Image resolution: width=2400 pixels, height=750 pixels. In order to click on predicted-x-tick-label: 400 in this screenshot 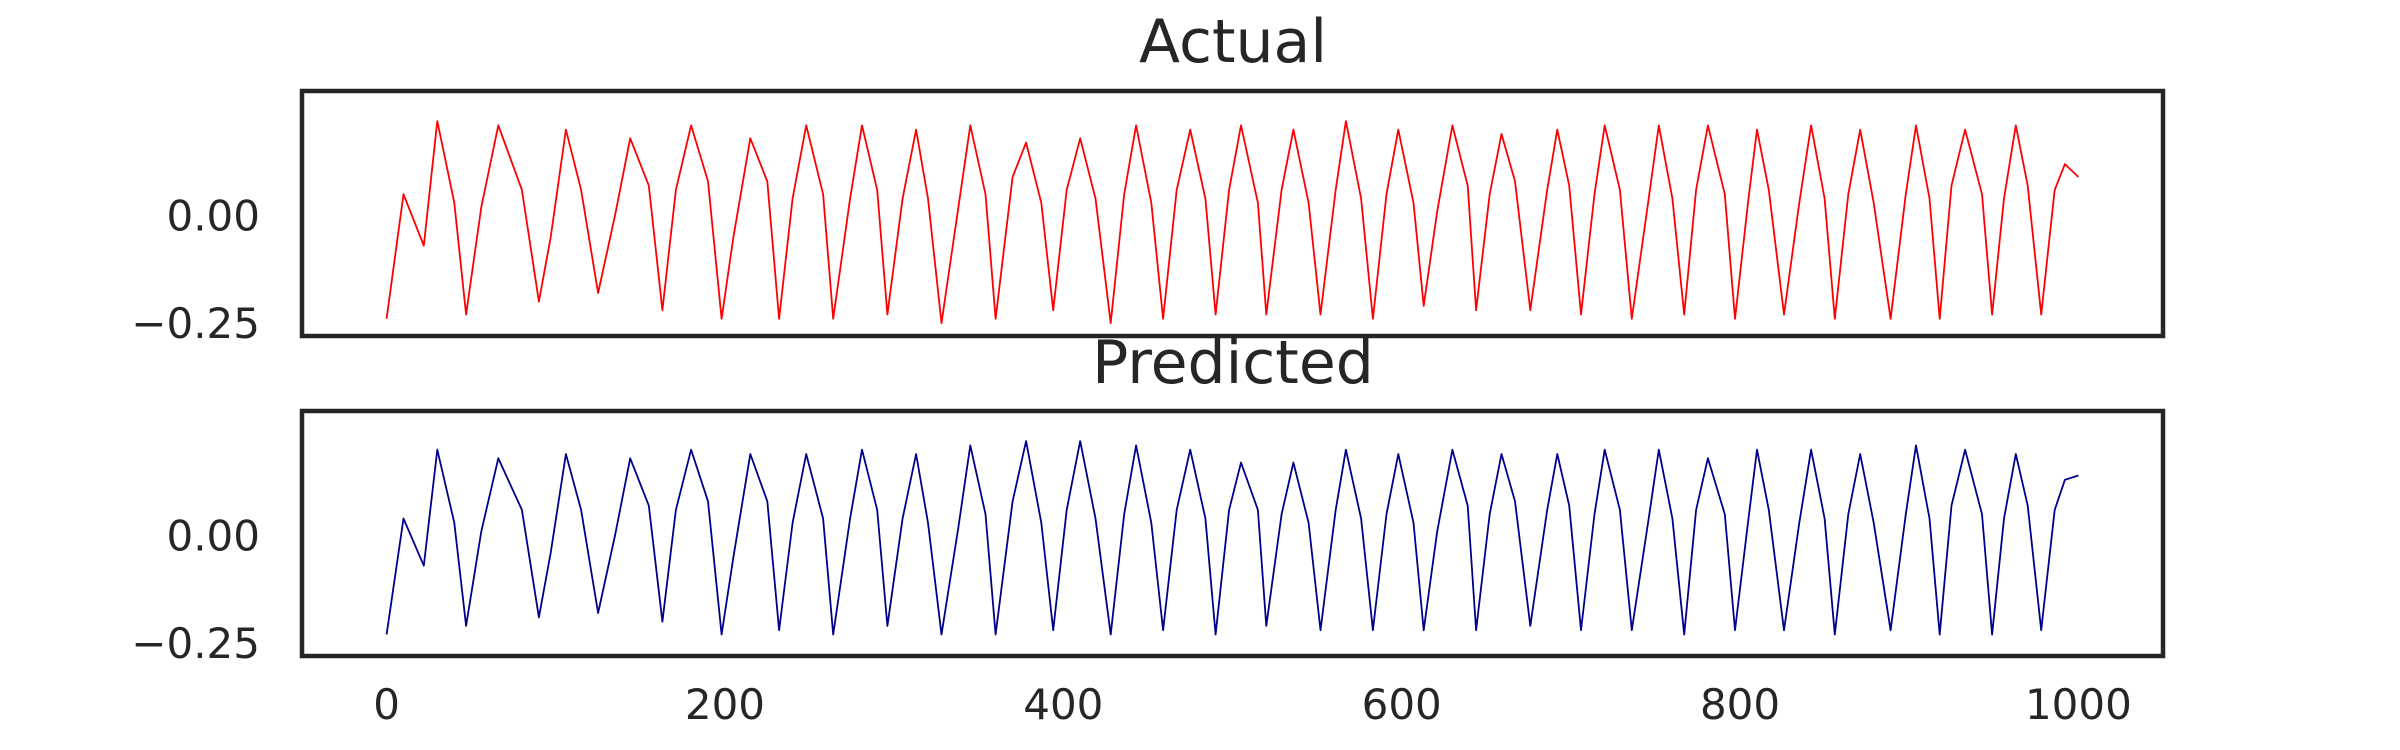, I will do `click(1063, 704)`.